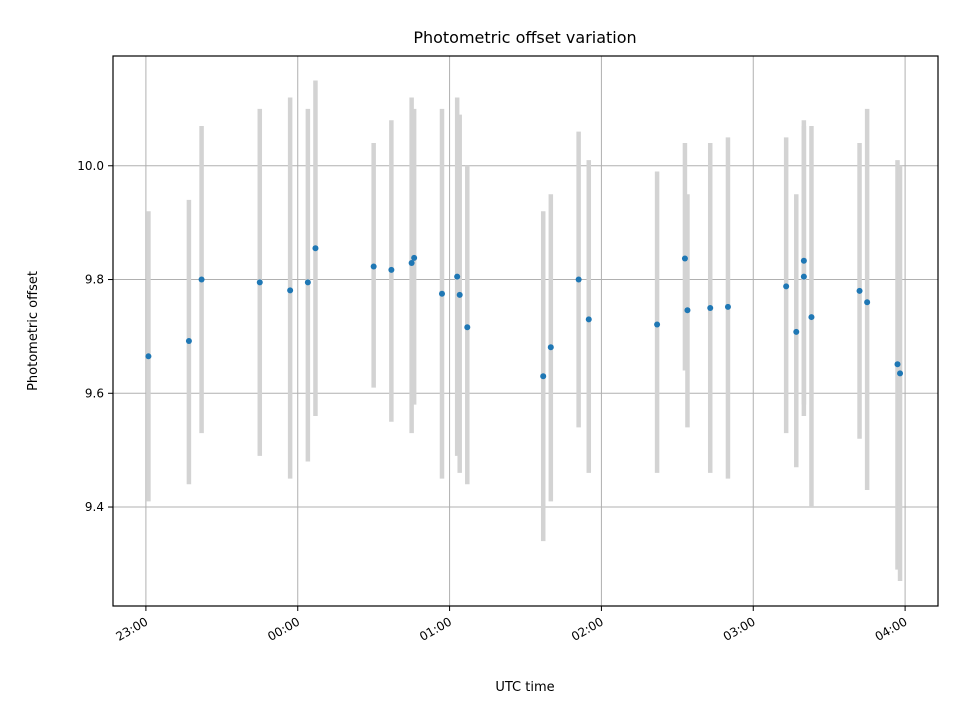 The height and width of the screenshot is (720, 960). Describe the element at coordinates (95, 336) in the screenshot. I see `y-axis-ticks: 9.4 9.6 9.8 10.0` at that location.